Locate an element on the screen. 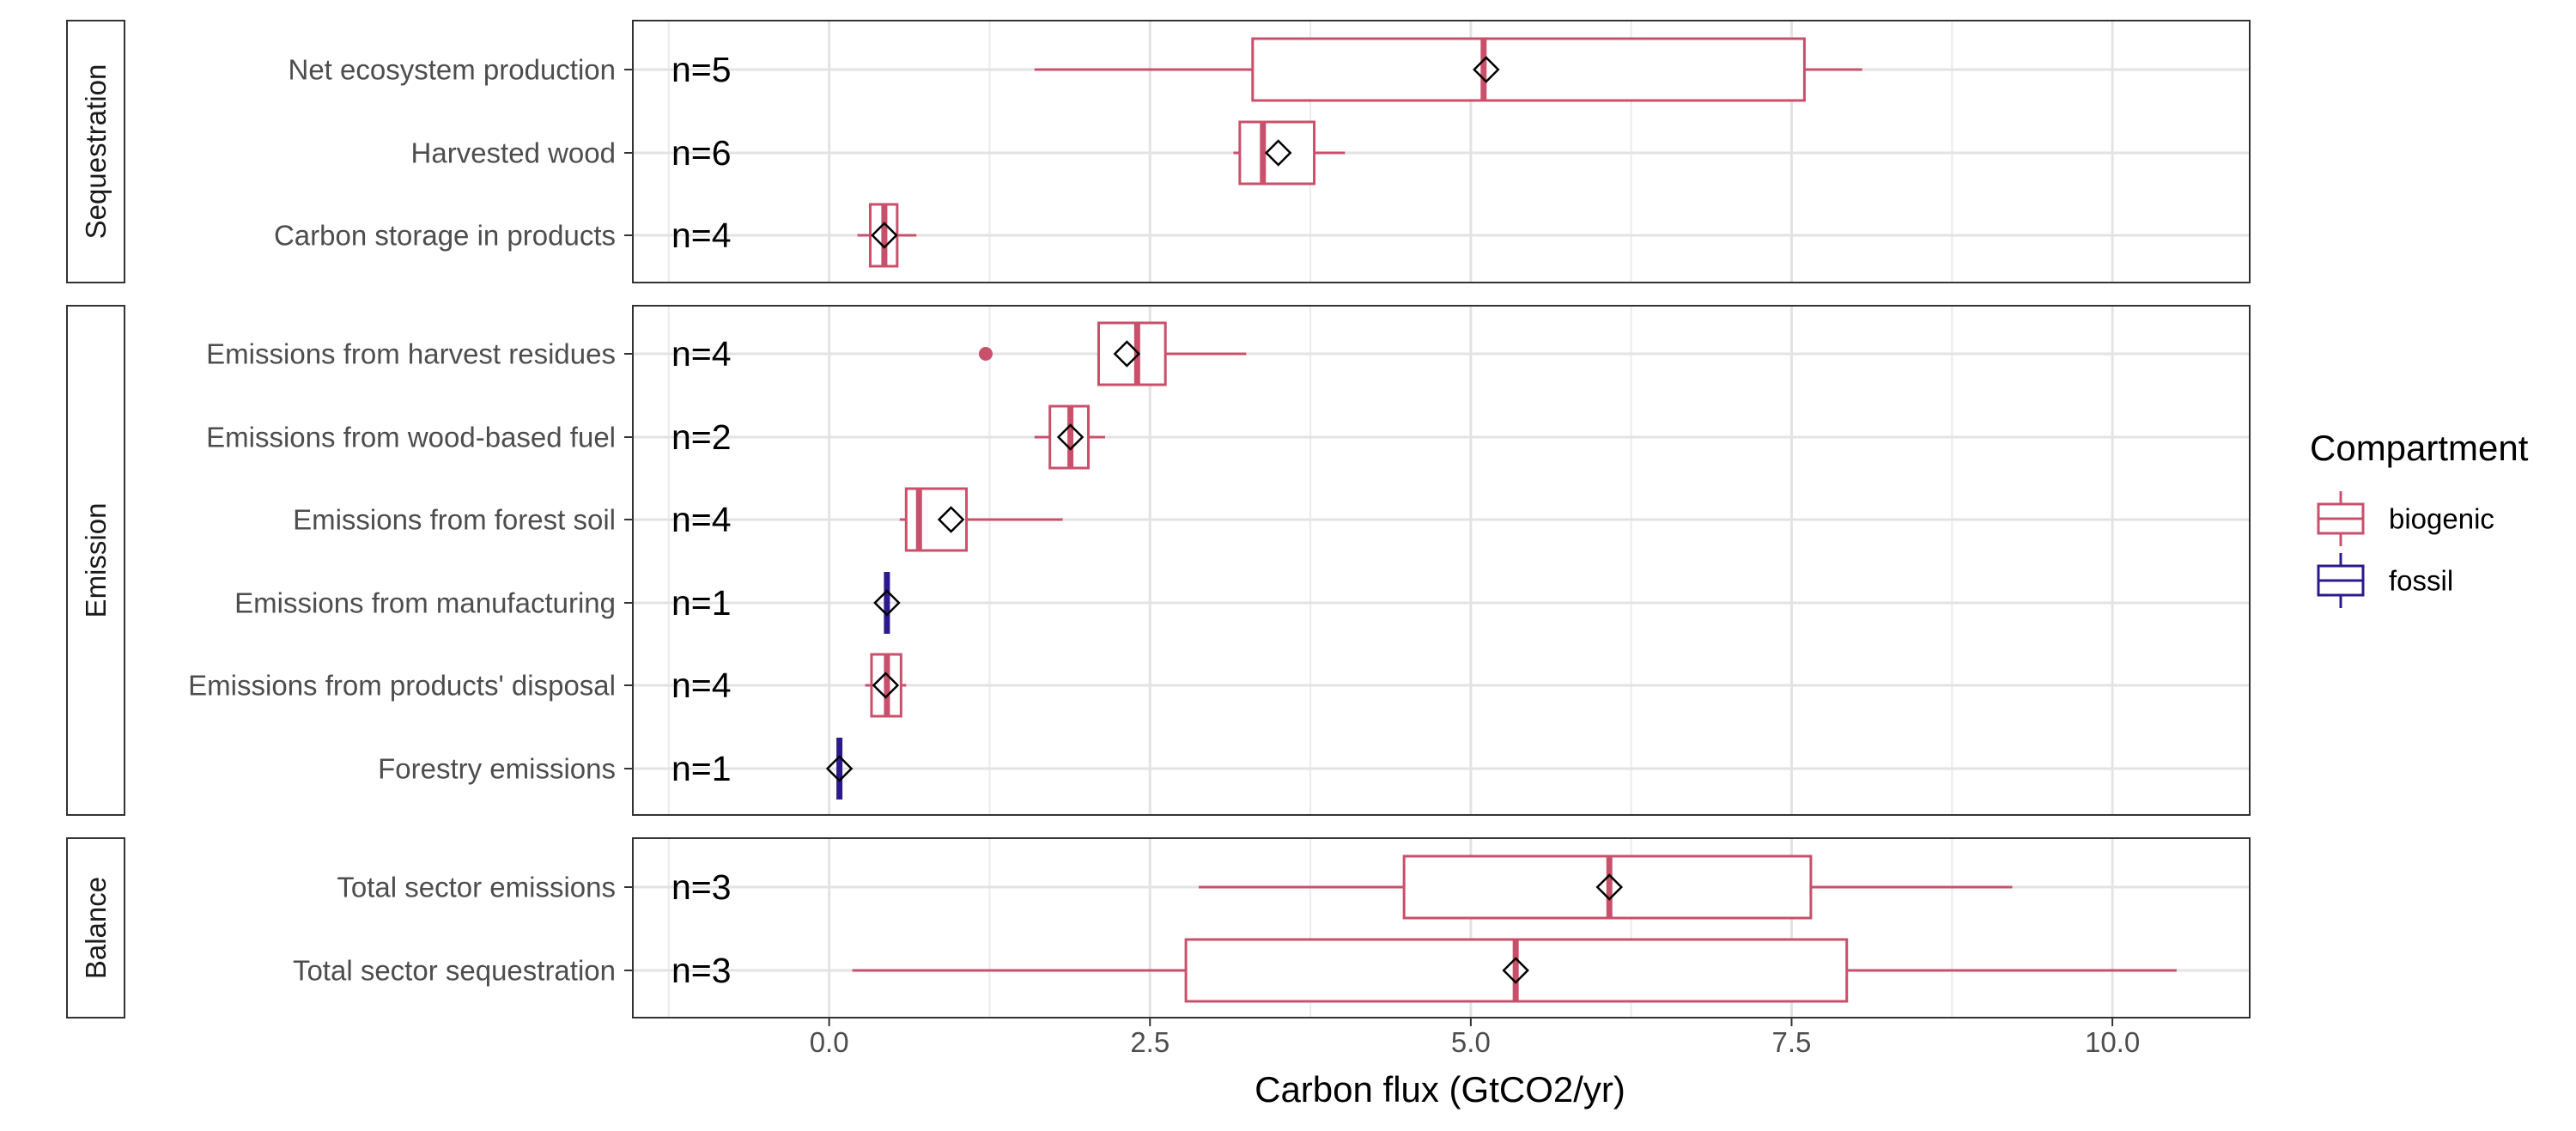 This screenshot has height=1131, width=2576. x-tick-label: 0.0 is located at coordinates (830, 1042).